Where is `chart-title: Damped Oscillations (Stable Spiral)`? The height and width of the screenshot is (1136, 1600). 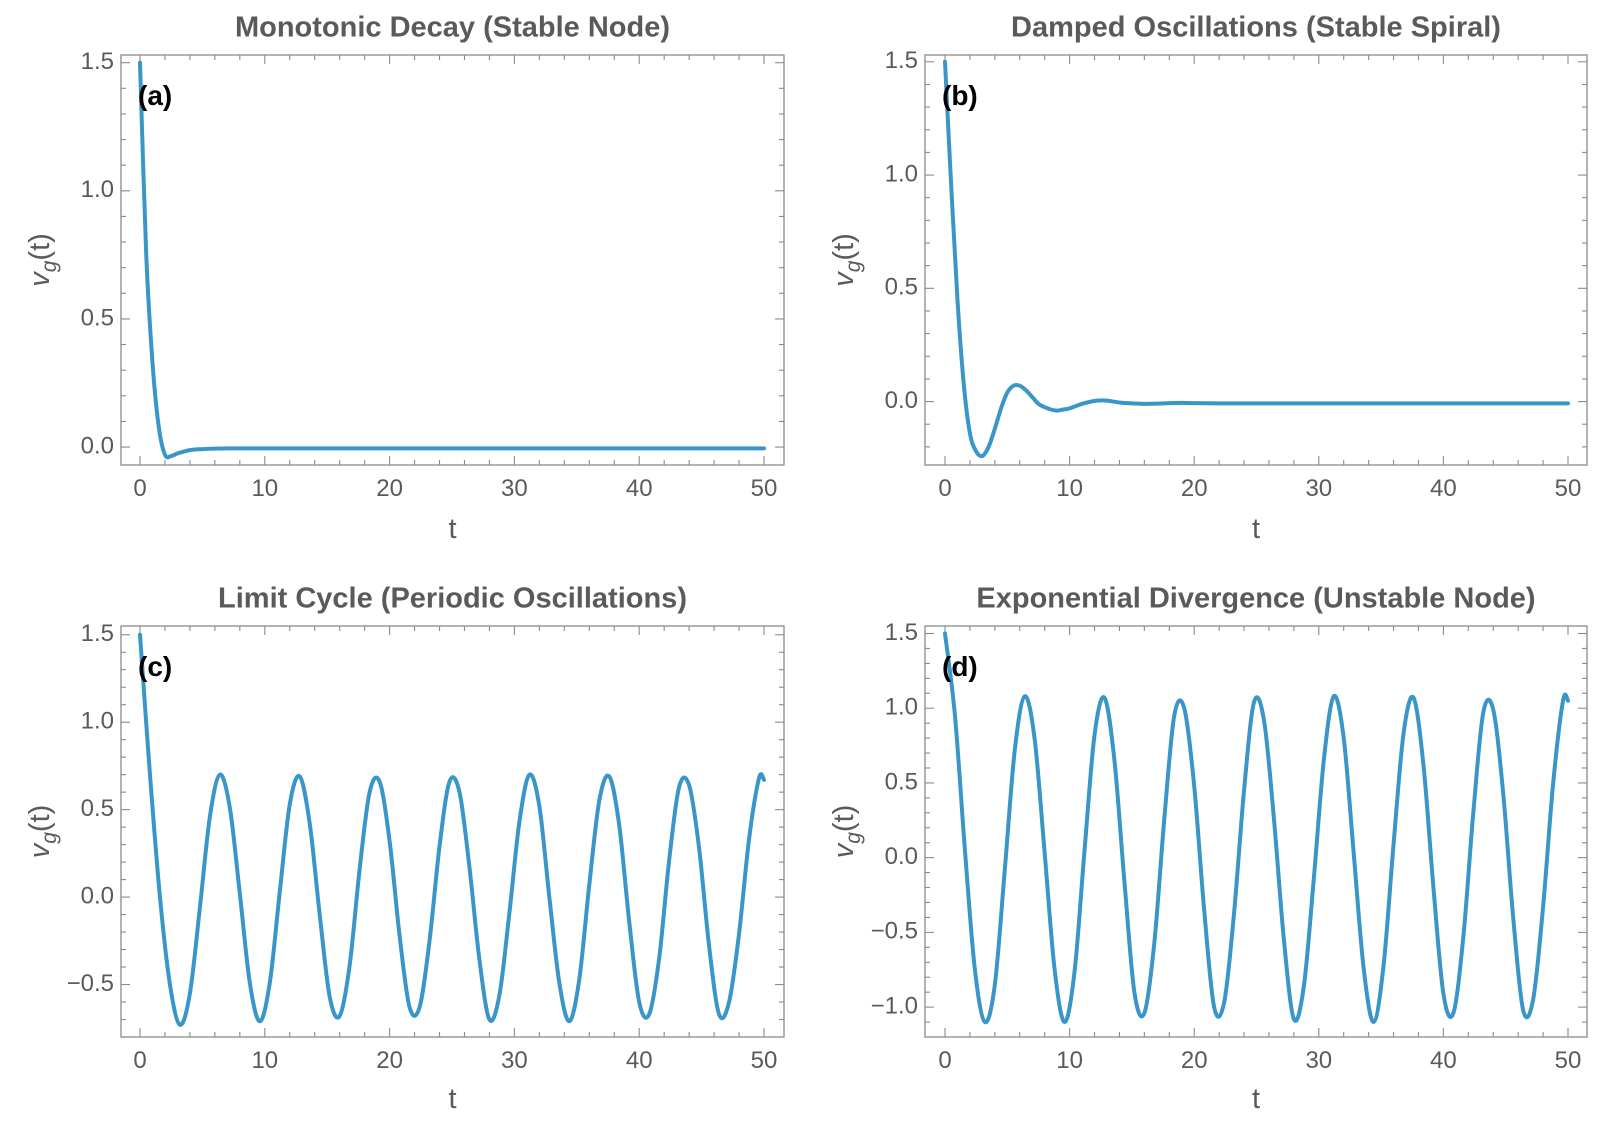
chart-title: Damped Oscillations (Stable Spiral) is located at coordinates (1256, 28).